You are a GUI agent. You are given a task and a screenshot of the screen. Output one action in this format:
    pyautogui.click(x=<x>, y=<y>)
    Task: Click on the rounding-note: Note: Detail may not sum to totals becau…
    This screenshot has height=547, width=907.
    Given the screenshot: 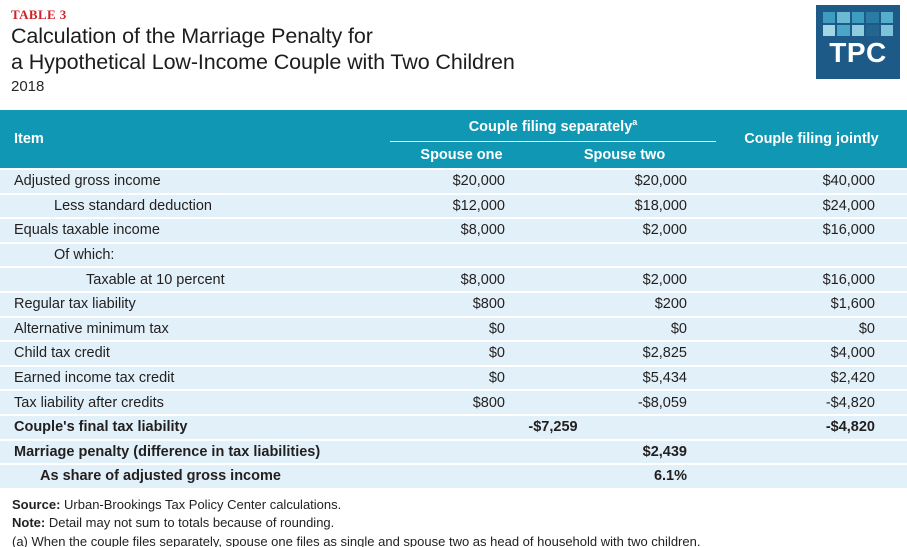 What is the action you would take?
    pyautogui.click(x=452, y=523)
    